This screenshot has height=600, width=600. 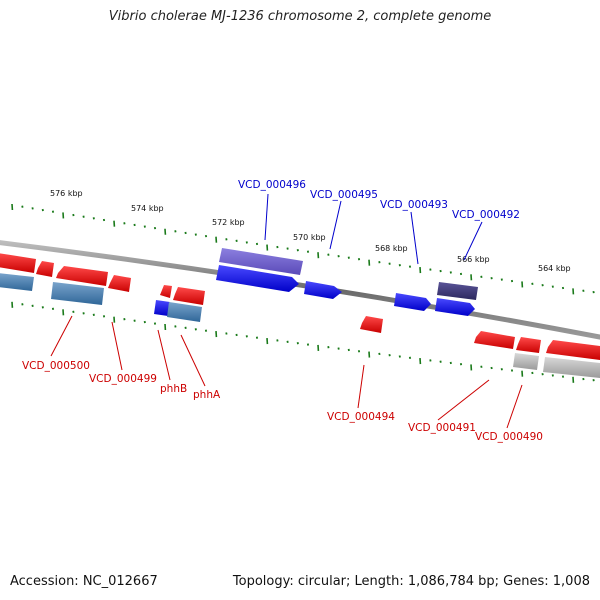 I want to click on gene-vcd000494, so click(x=371, y=324).